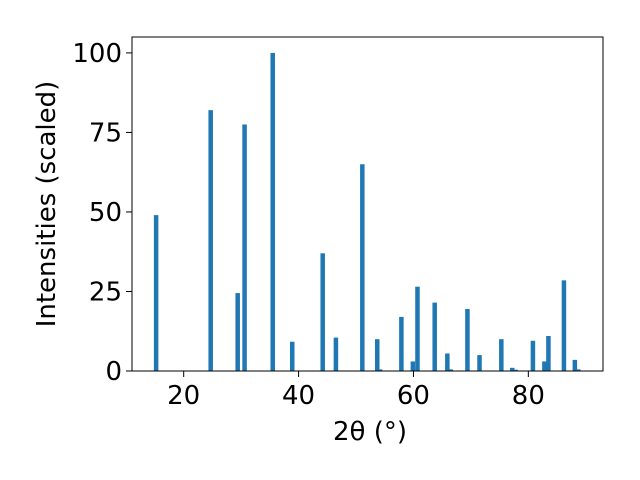  What do you see at coordinates (370, 432) in the screenshot?
I see `x-axis-label: 2θ (°)` at bounding box center [370, 432].